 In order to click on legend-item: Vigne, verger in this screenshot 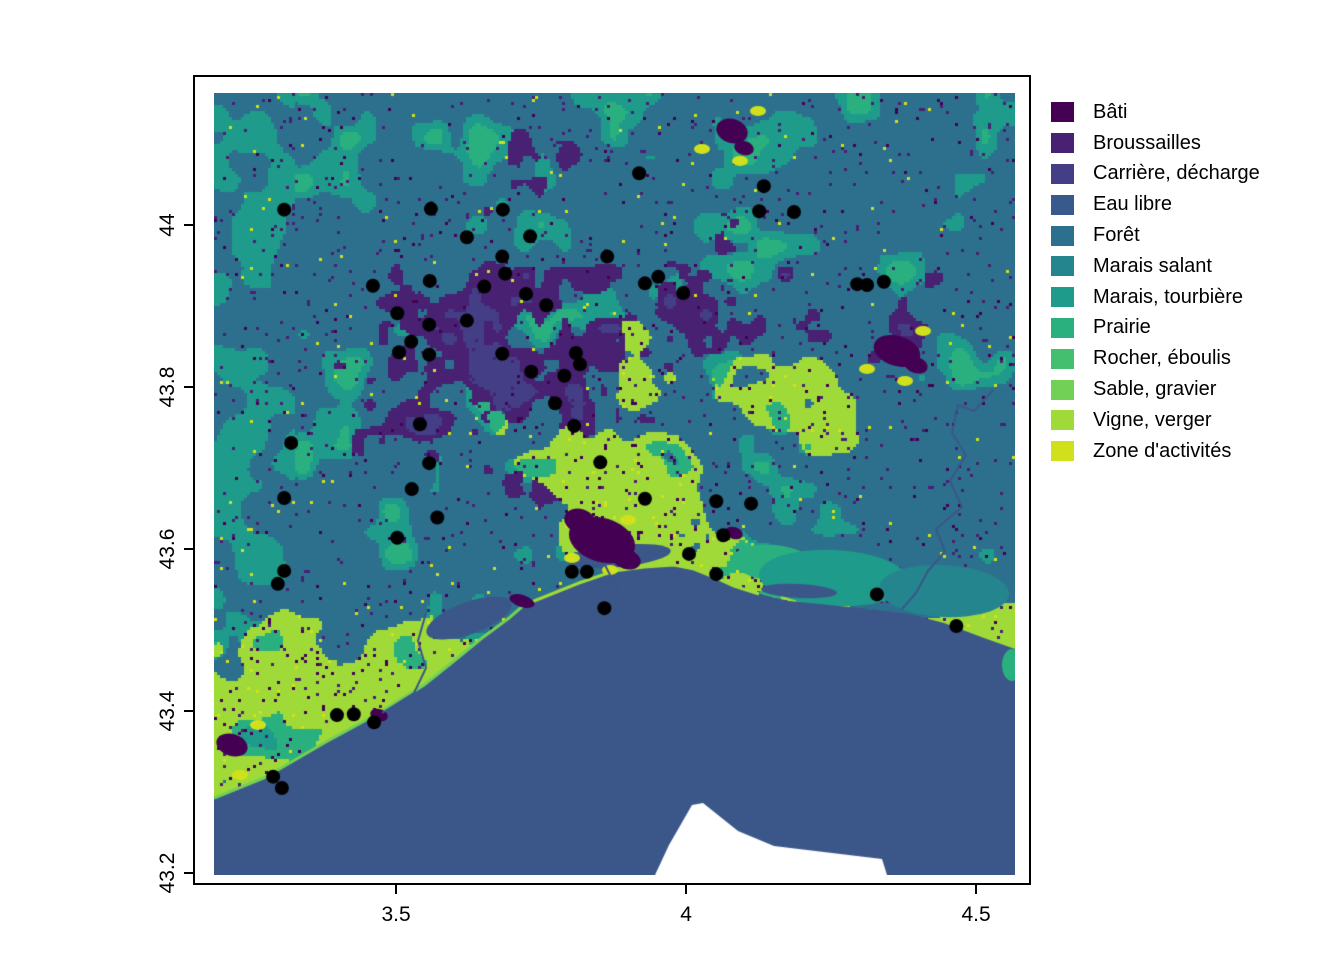, I will do `click(1155, 420)`.